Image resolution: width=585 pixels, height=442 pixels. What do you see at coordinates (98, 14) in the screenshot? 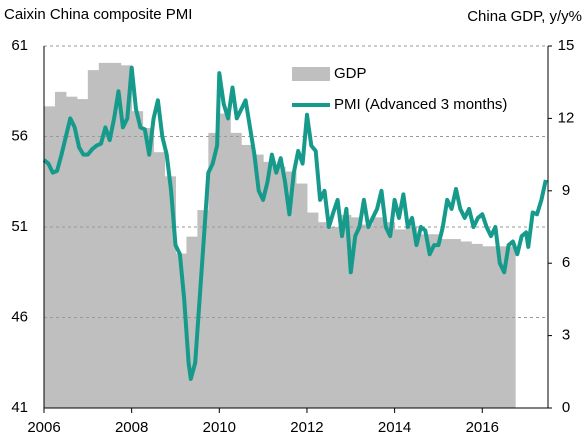
I see `chart-title: Caixin China composite PMI` at bounding box center [98, 14].